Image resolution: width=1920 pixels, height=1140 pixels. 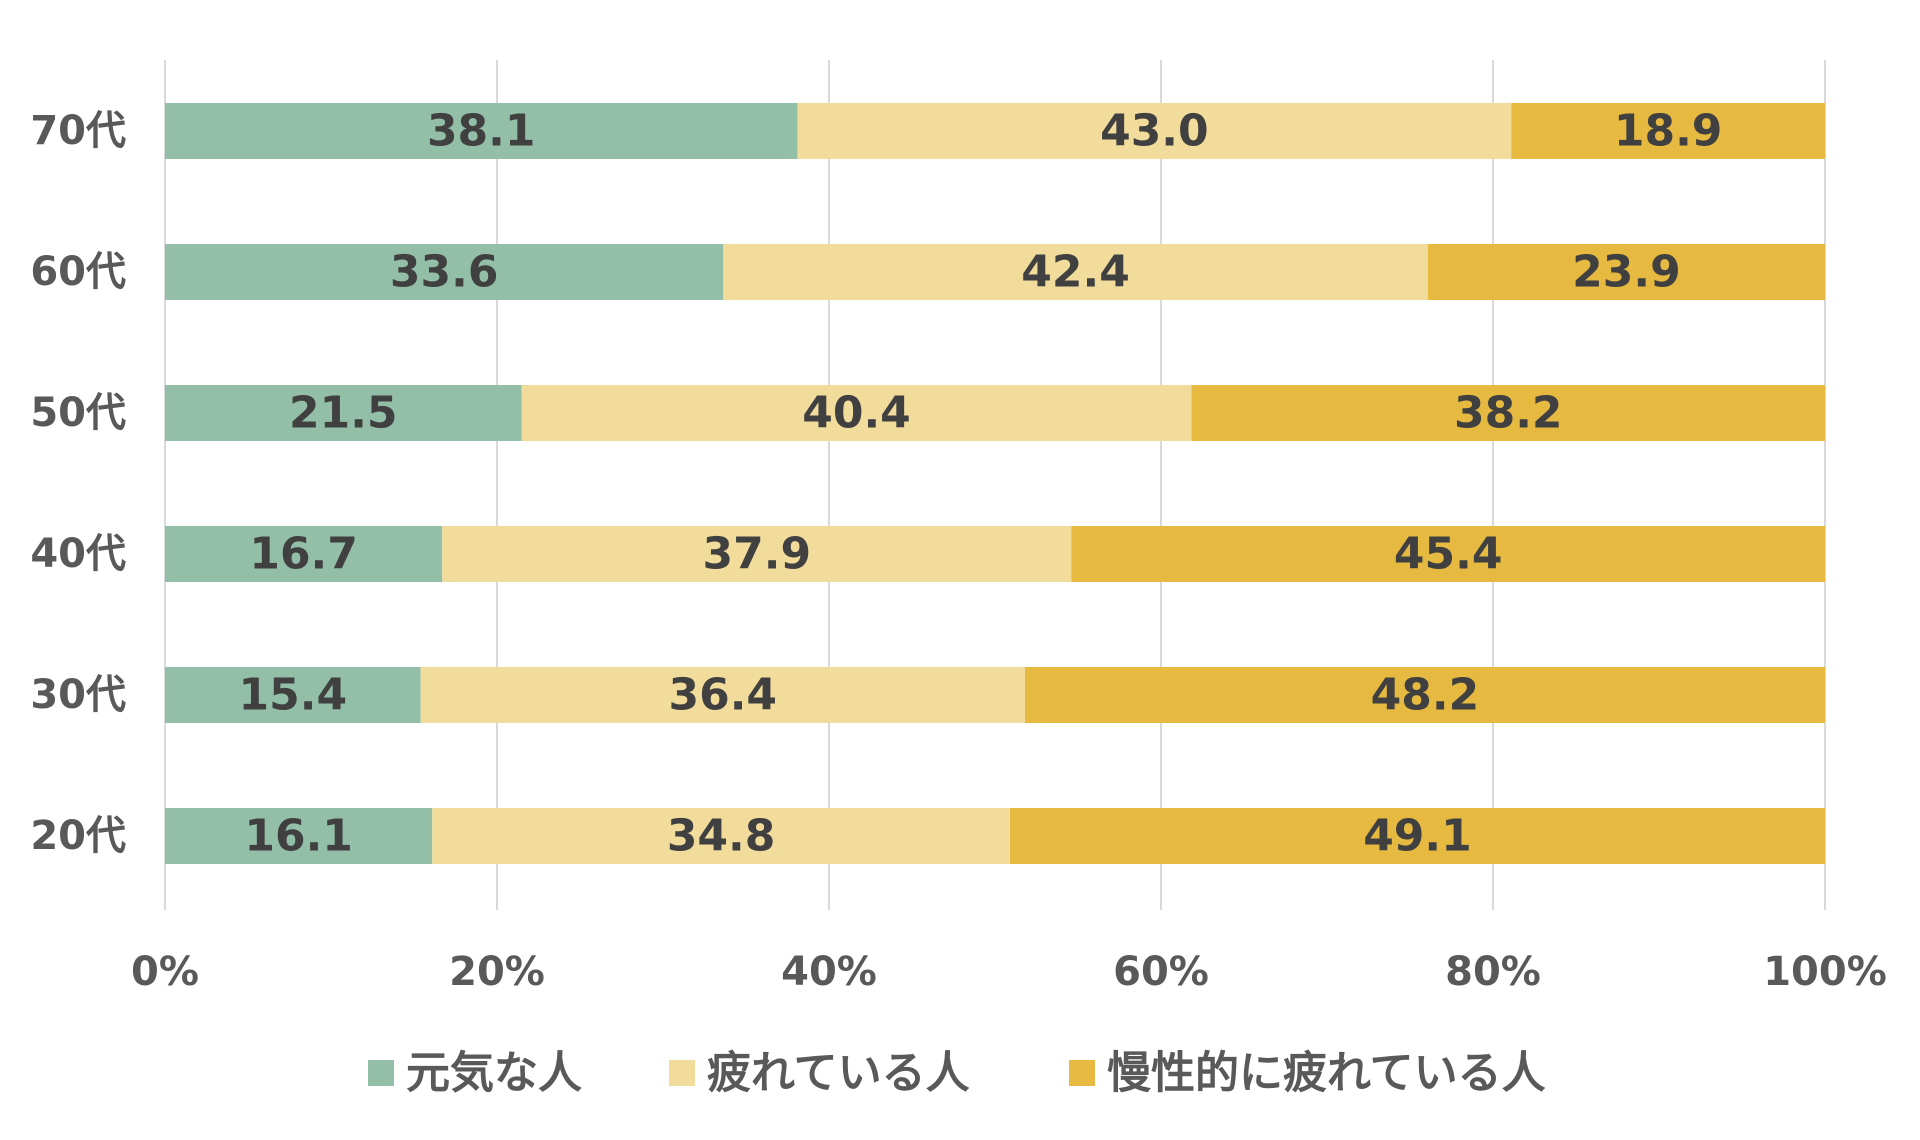 I want to click on category-axis: 70代 60代 50代 40代 30代 20代, so click(x=78, y=483).